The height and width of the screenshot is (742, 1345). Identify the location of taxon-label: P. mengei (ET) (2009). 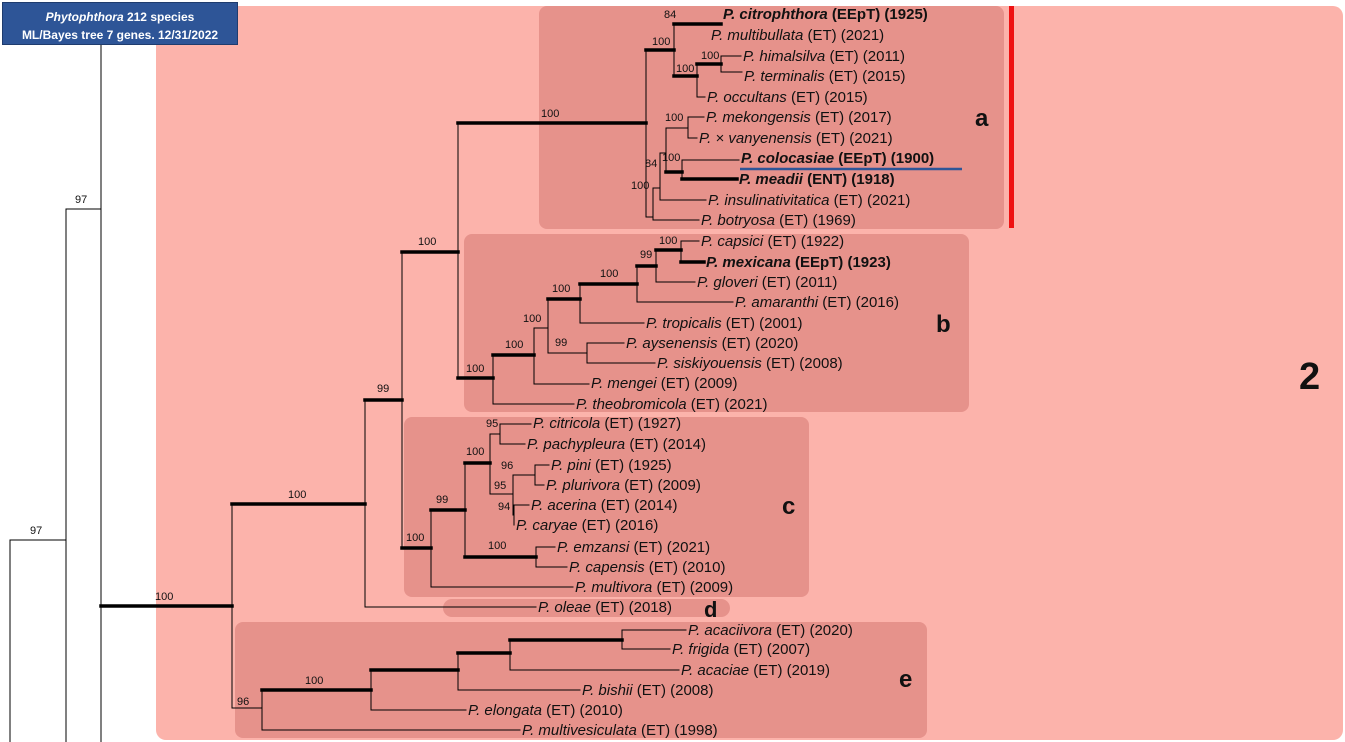
(664, 383).